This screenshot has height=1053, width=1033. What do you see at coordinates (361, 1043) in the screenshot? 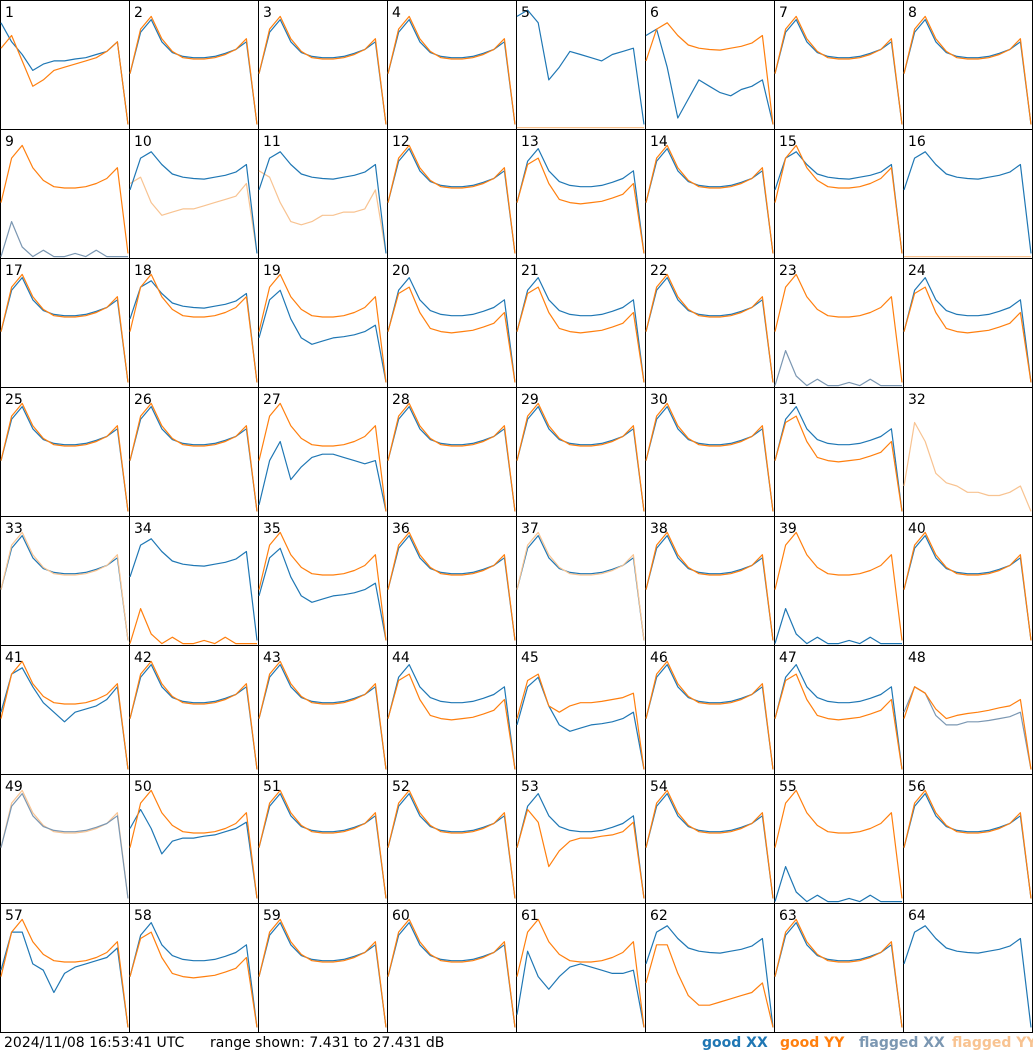
I see `range-to: to` at bounding box center [361, 1043].